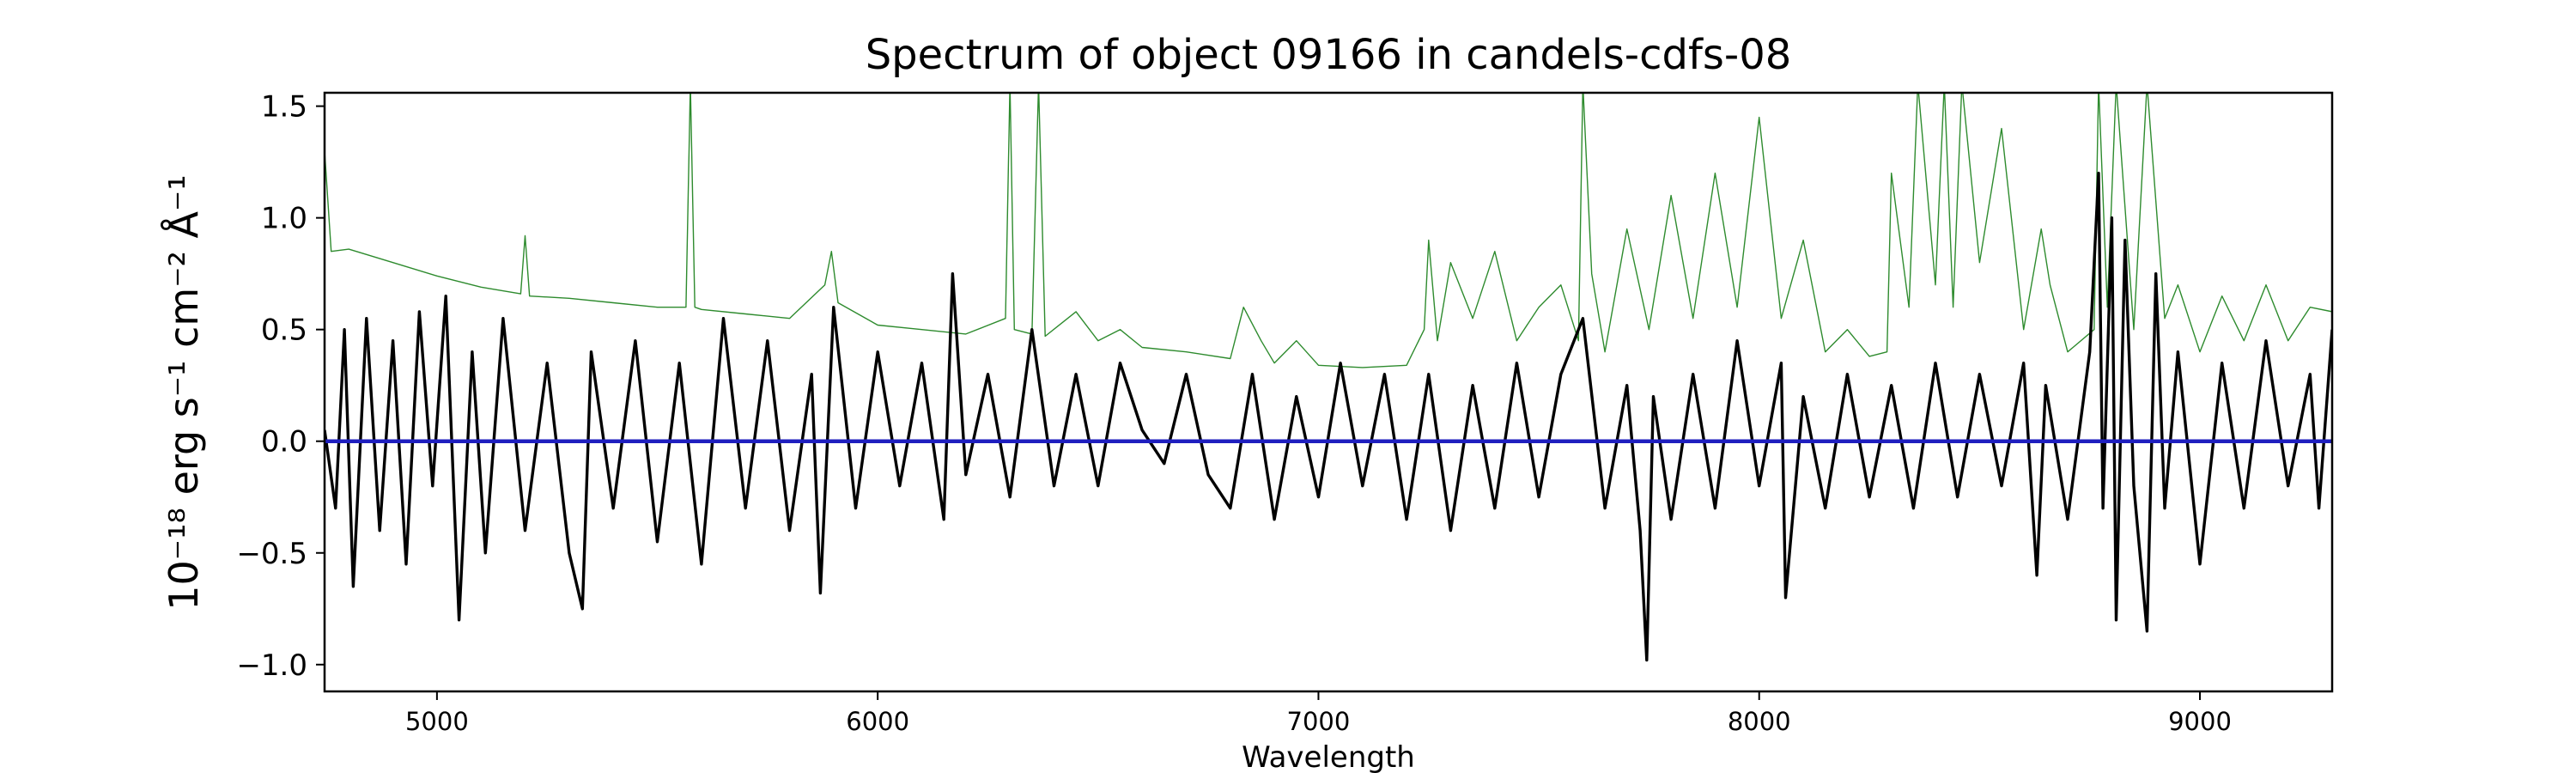  What do you see at coordinates (284, 107) in the screenshot?
I see `y-tick-label: 1.5` at bounding box center [284, 107].